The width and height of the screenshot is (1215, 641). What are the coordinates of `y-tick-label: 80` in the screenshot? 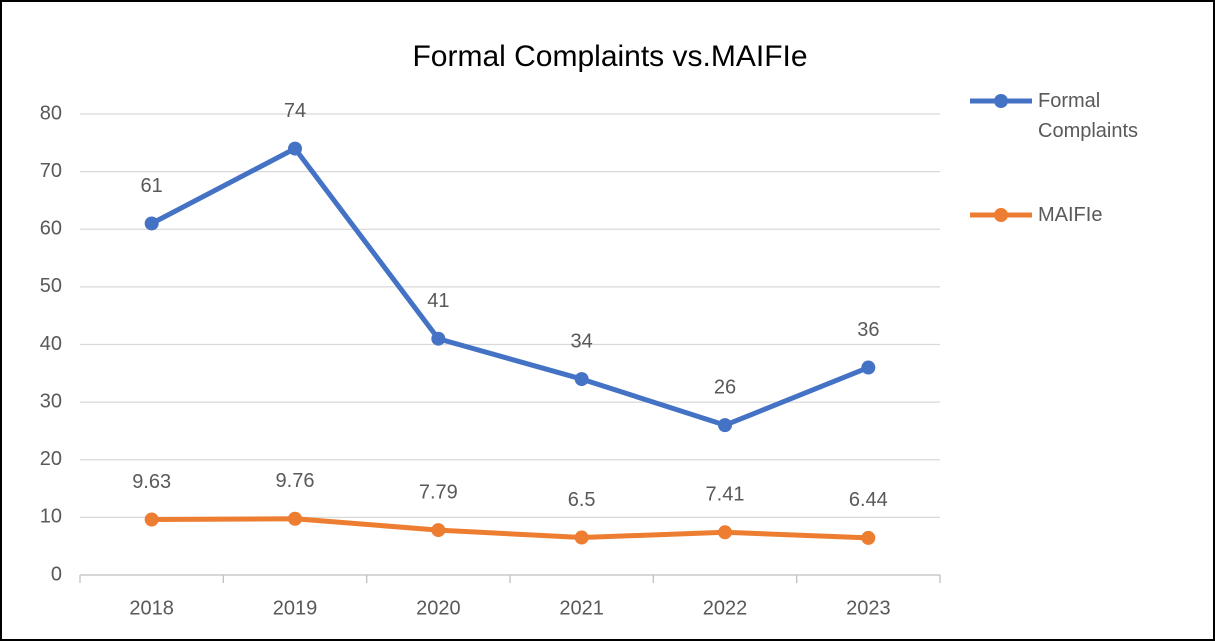 It's located at (51, 113).